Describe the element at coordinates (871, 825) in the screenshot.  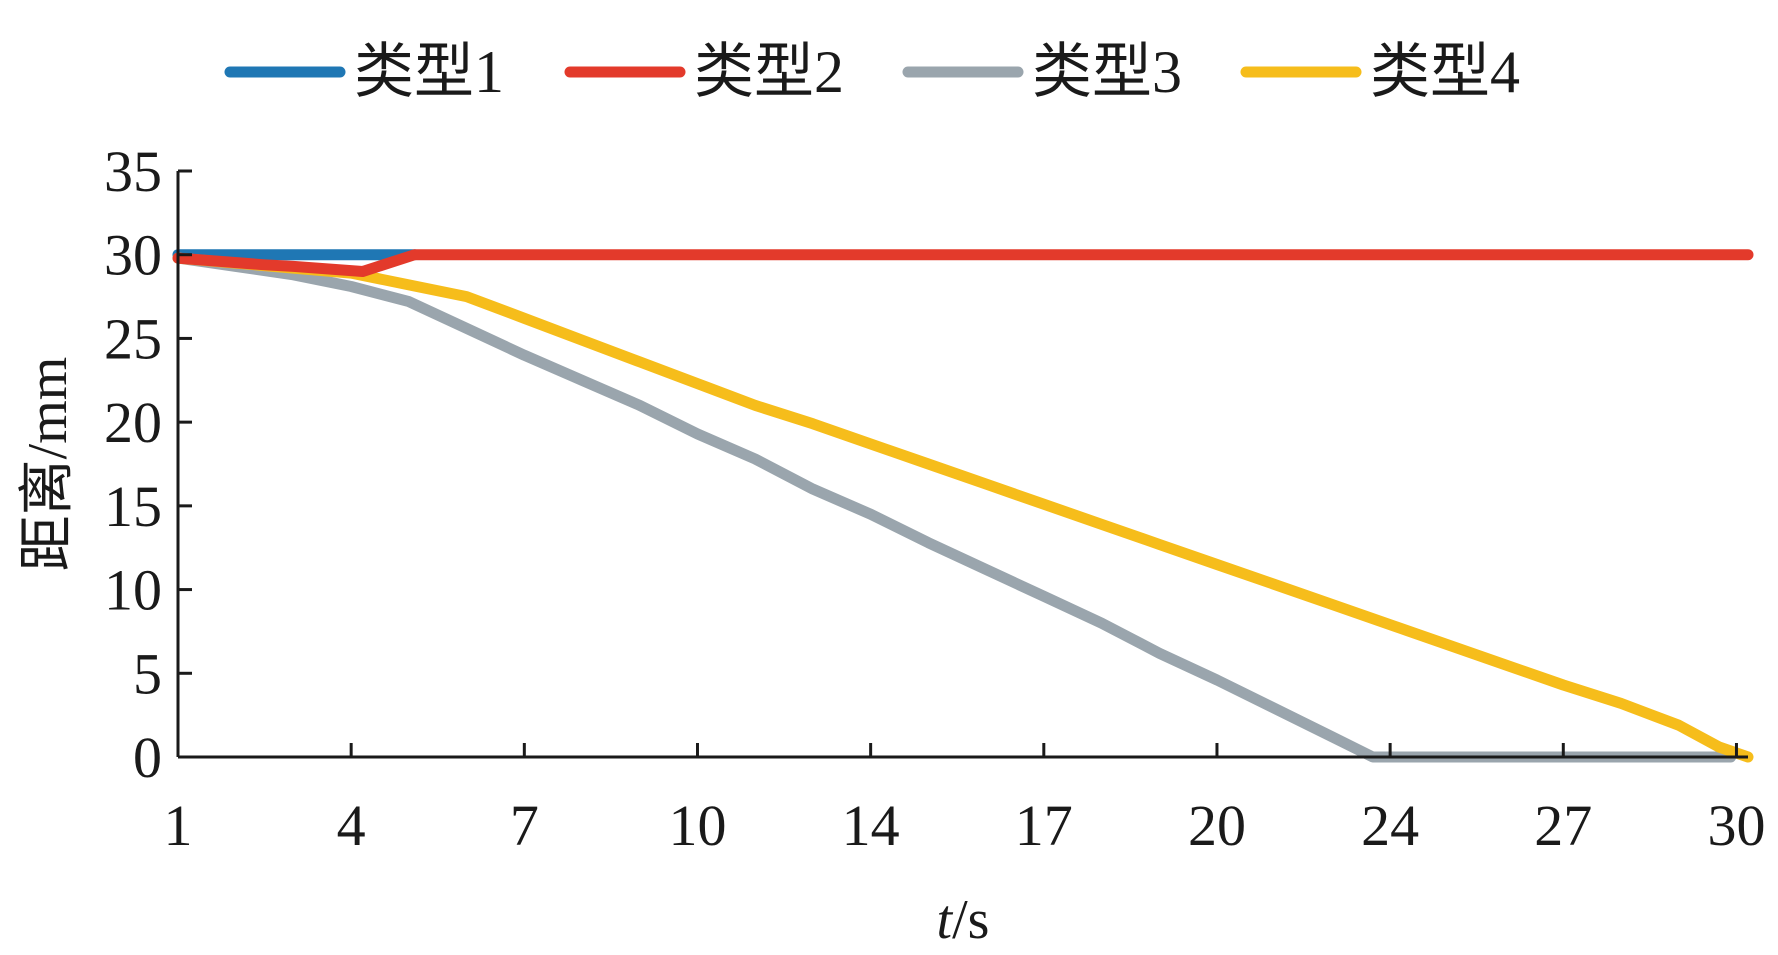
I see `x-tick-label: 14` at that location.